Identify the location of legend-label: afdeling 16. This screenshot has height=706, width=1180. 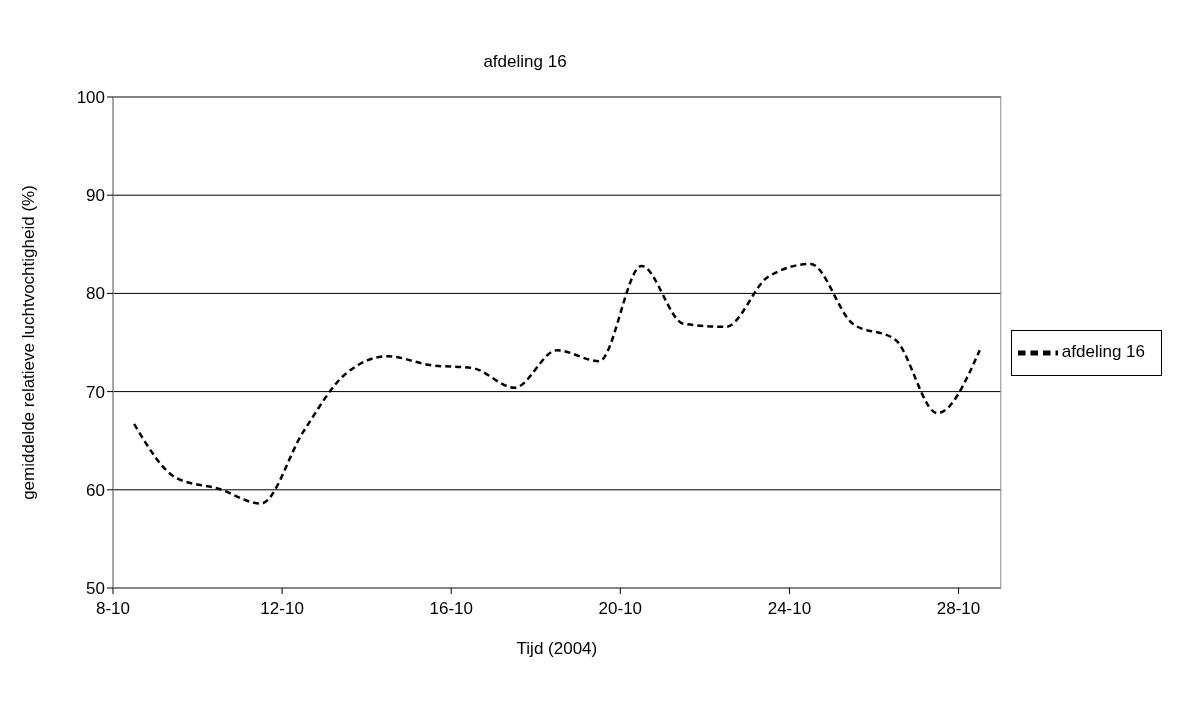
(1103, 352).